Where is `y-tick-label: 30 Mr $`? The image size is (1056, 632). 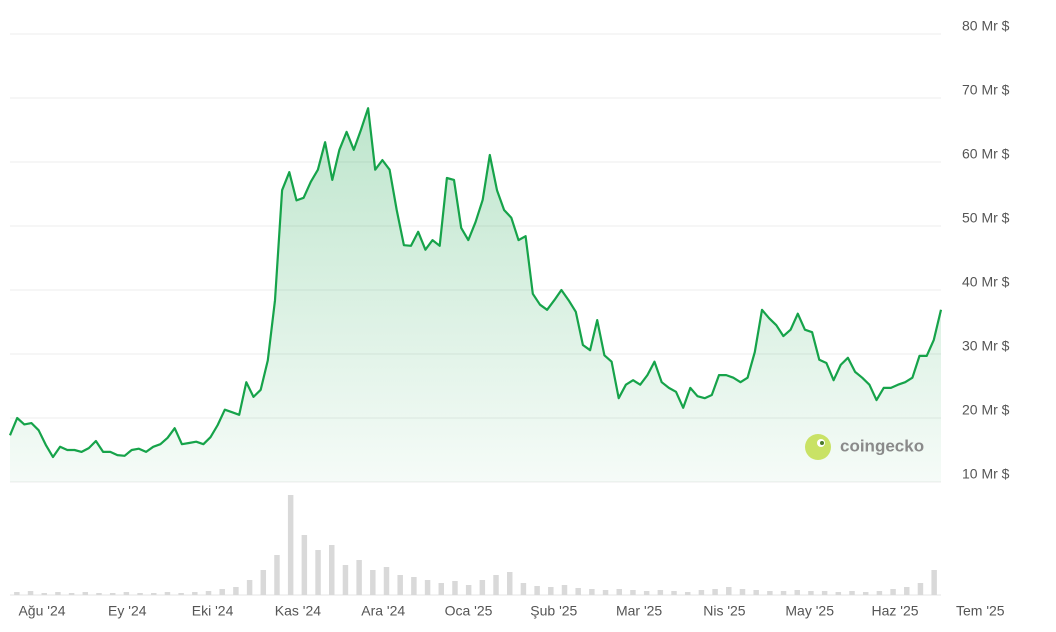 y-tick-label: 30 Mr $ is located at coordinates (986, 346).